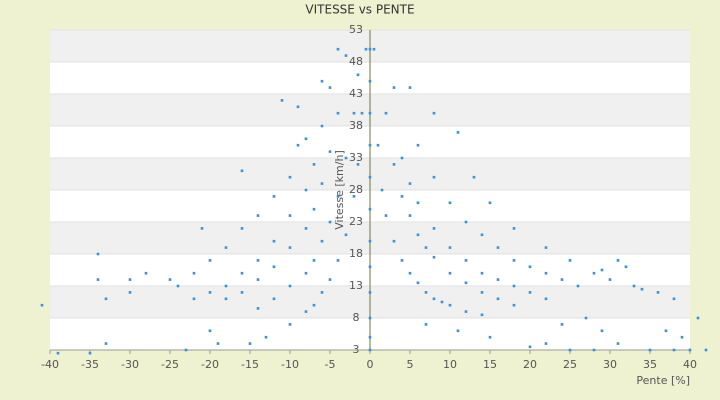 The image size is (720, 400). Describe the element at coordinates (410, 364) in the screenshot. I see `x-tick-label: 5` at that location.